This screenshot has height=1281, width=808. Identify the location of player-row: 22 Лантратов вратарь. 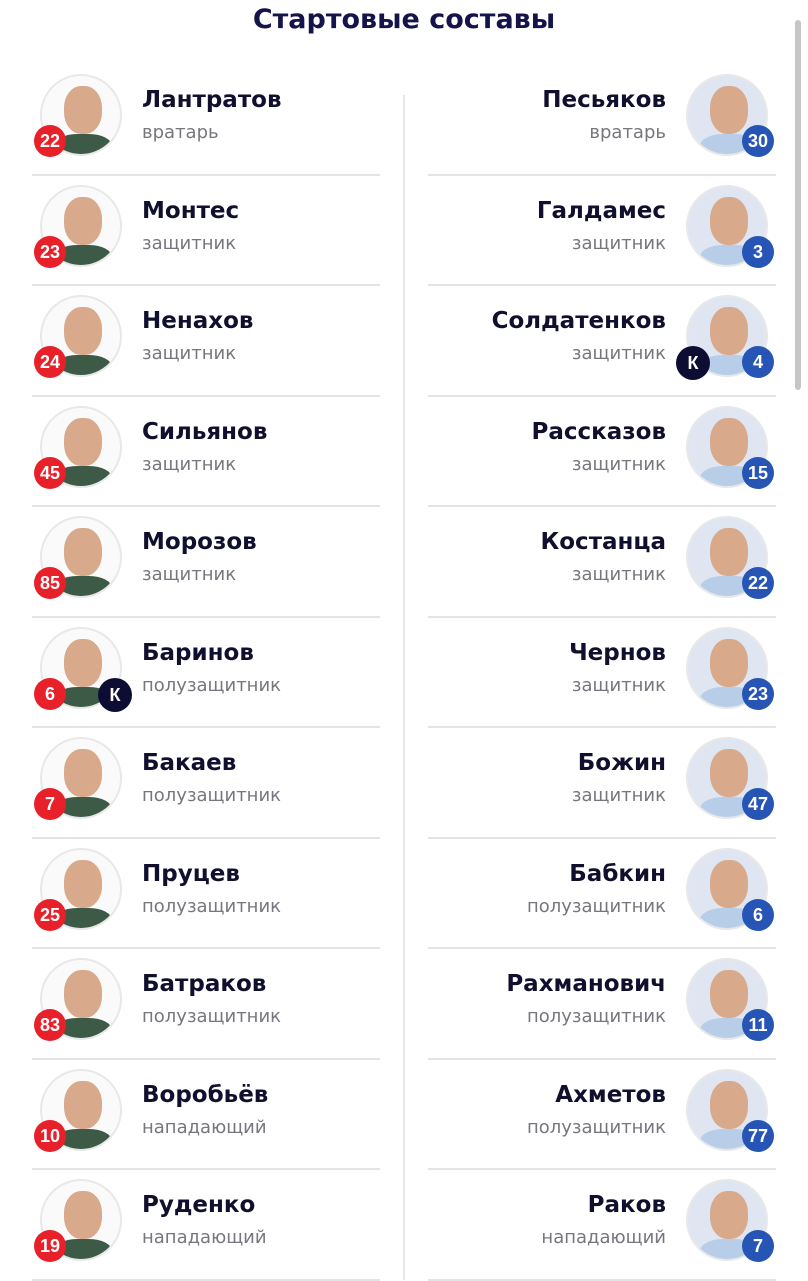
(206, 120).